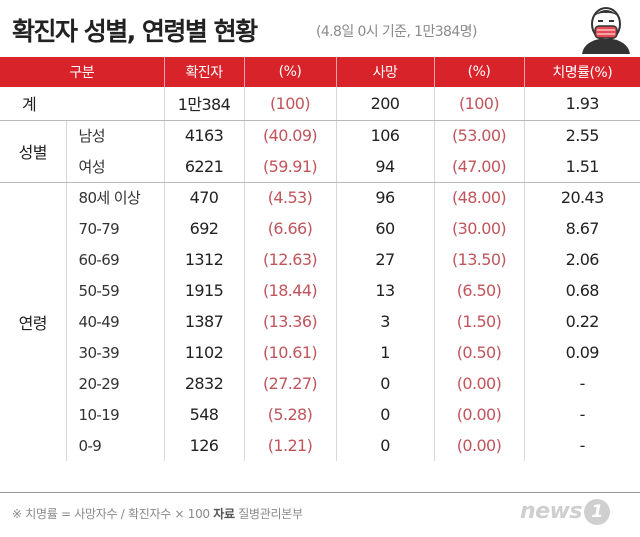 Image resolution: width=640 pixels, height=537 pixels. What do you see at coordinates (385, 72) in the screenshot?
I see `col-header-deaths: 사망` at bounding box center [385, 72].